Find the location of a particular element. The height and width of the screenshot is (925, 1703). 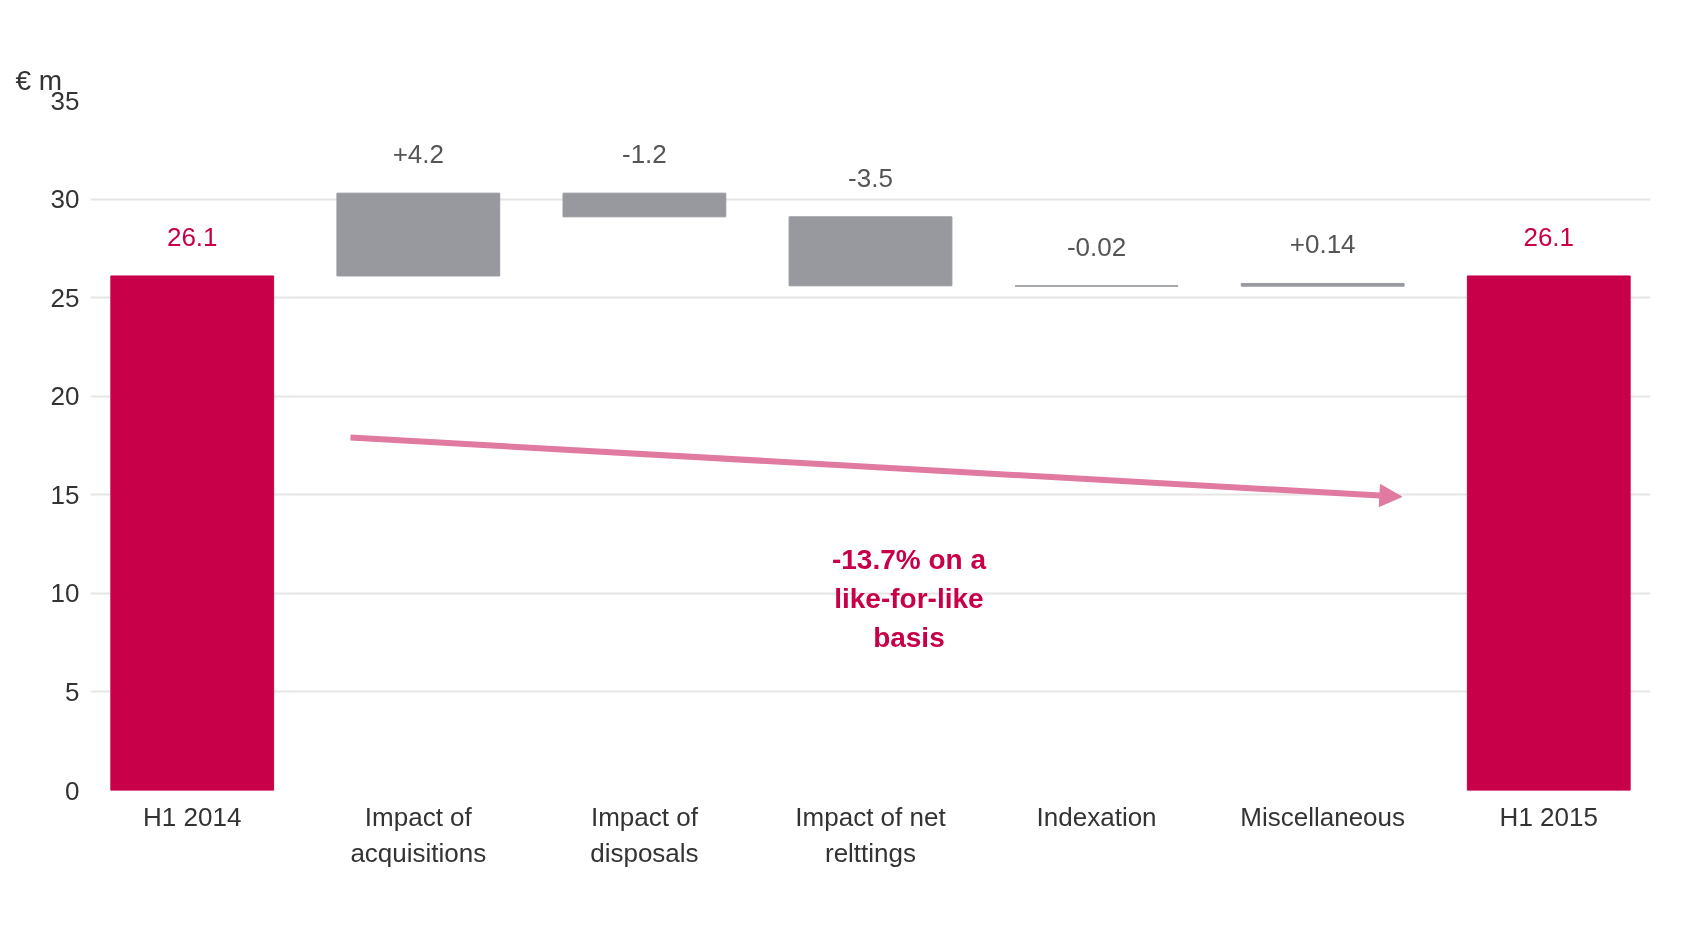

x-tick-label: H1 2014 is located at coordinates (192, 816).